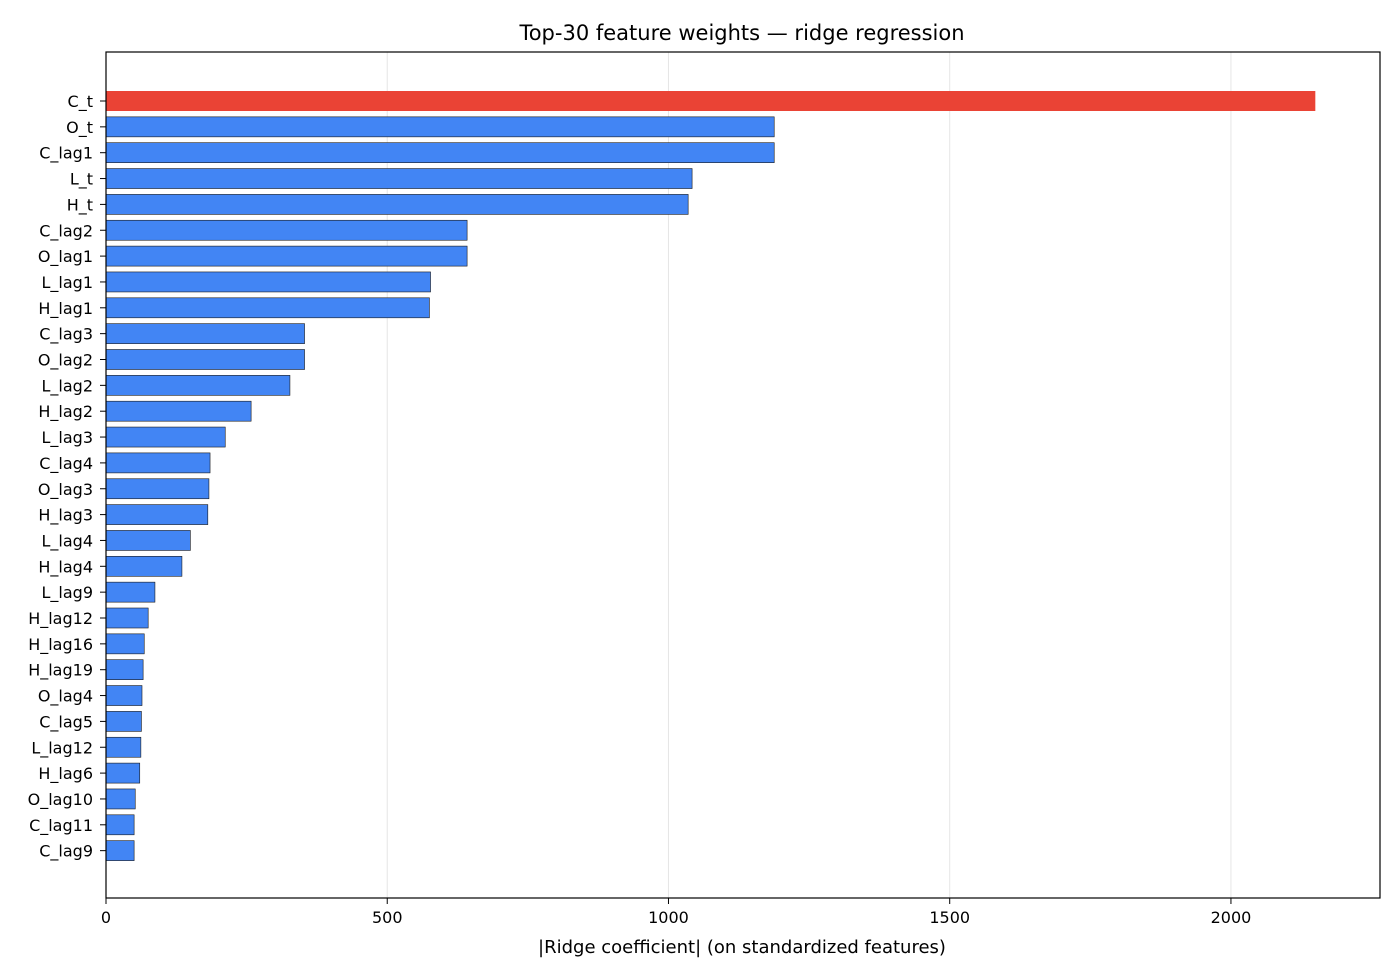 This screenshot has height=980, width=1400. I want to click on bar-H_lag1, so click(267, 308).